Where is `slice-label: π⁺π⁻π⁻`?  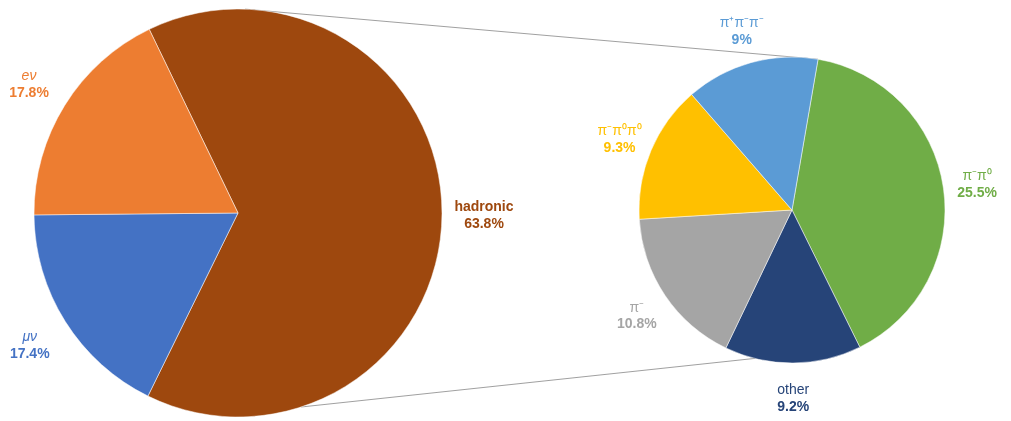 slice-label: π⁺π⁻π⁻ is located at coordinates (741, 22).